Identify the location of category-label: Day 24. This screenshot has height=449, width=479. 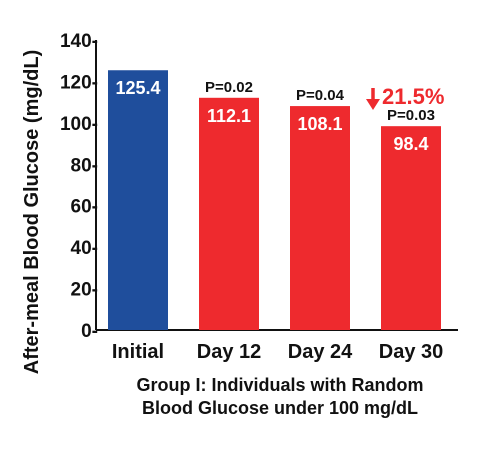
(320, 352).